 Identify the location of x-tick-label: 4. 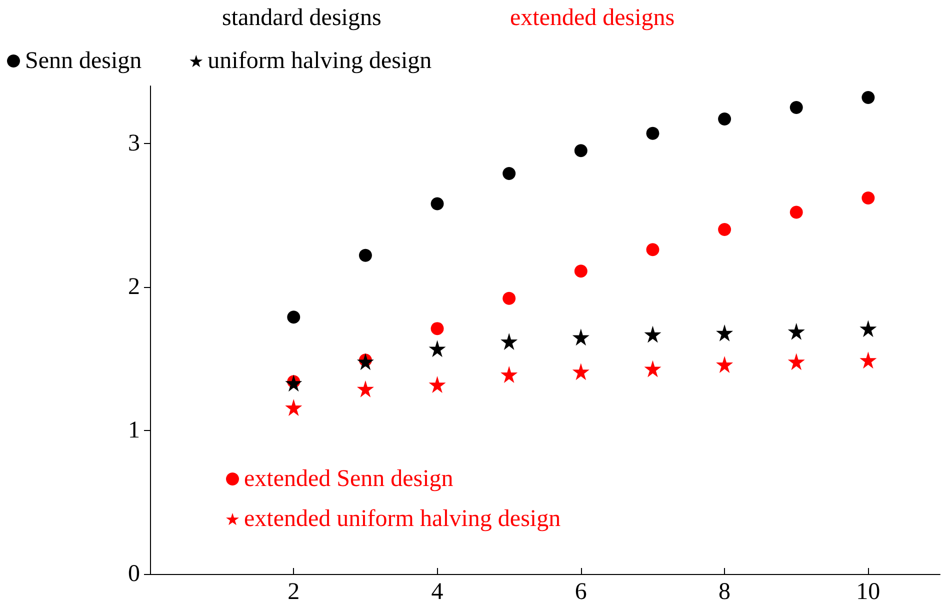
(437, 592).